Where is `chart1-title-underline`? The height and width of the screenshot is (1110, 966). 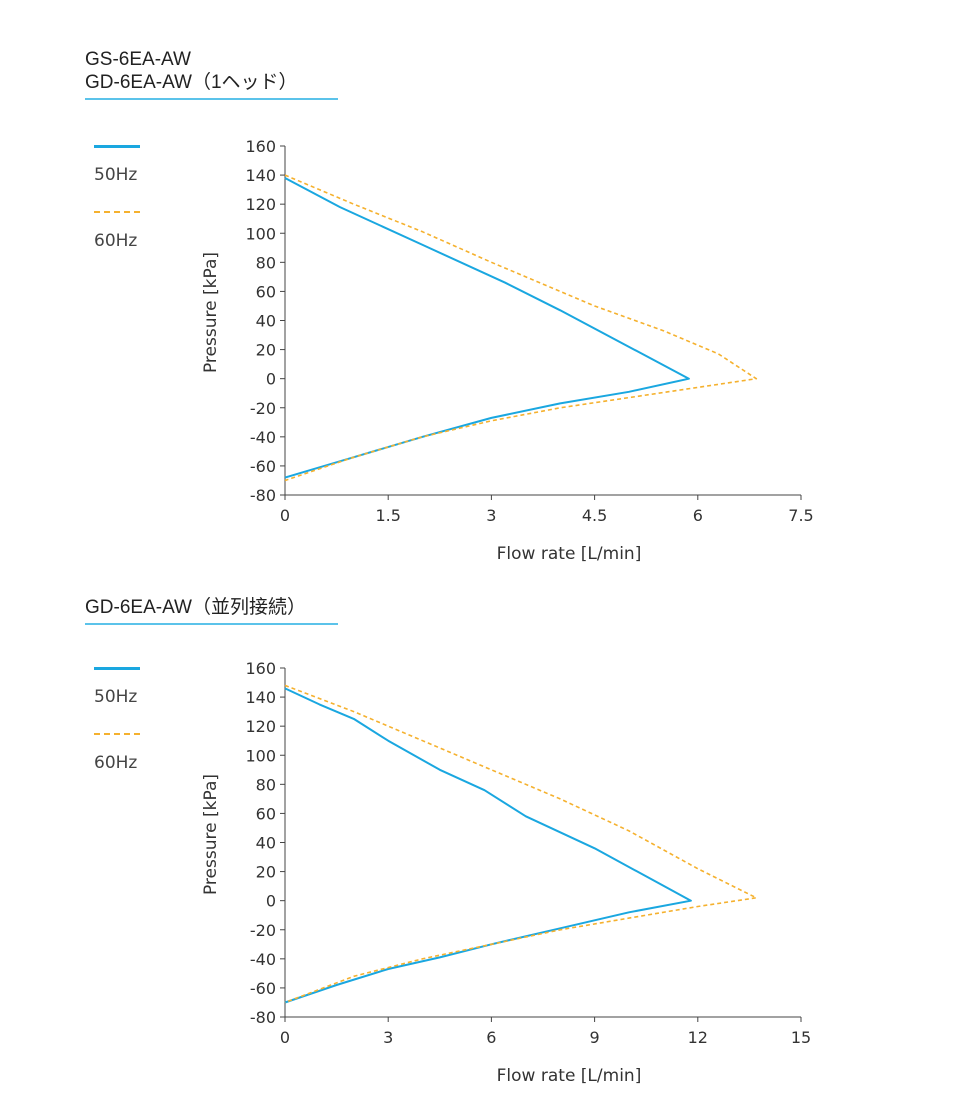
chart1-title-underline is located at coordinates (211, 99).